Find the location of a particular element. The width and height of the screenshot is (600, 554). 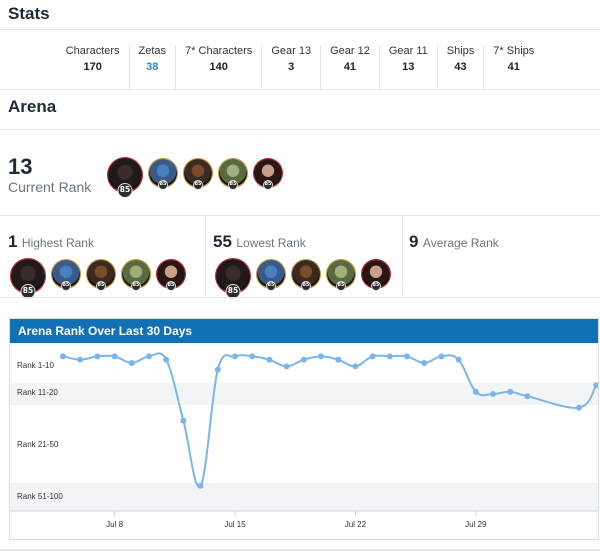

stat-value: 13 is located at coordinates (408, 67).